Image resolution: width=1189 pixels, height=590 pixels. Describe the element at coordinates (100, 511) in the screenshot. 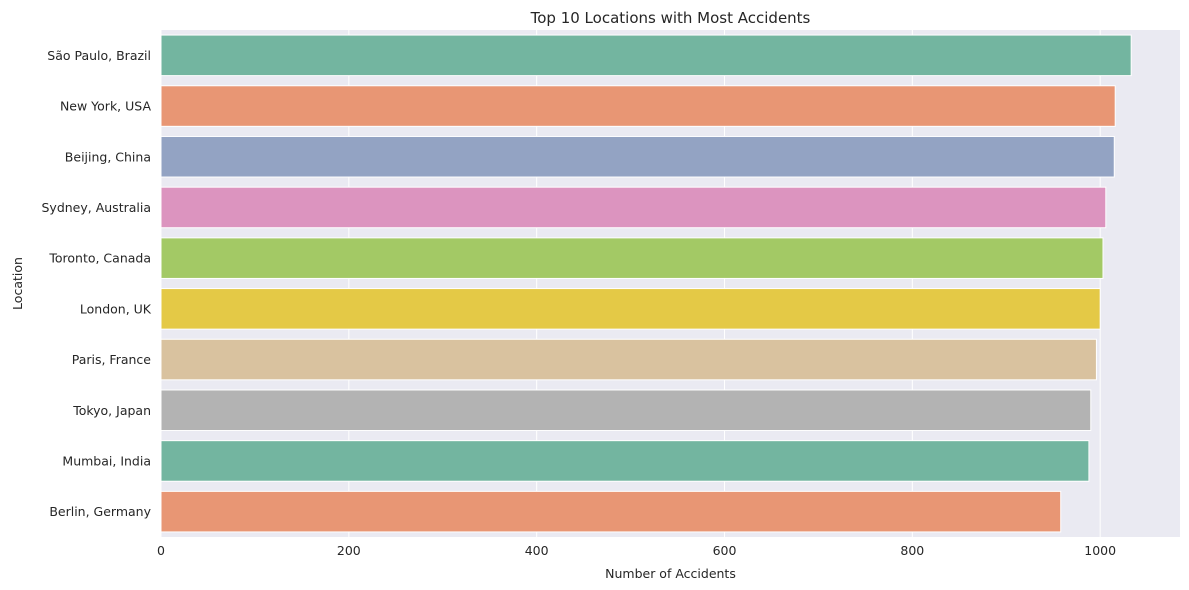

I see `y-tick-label: Berlin, Germany` at that location.